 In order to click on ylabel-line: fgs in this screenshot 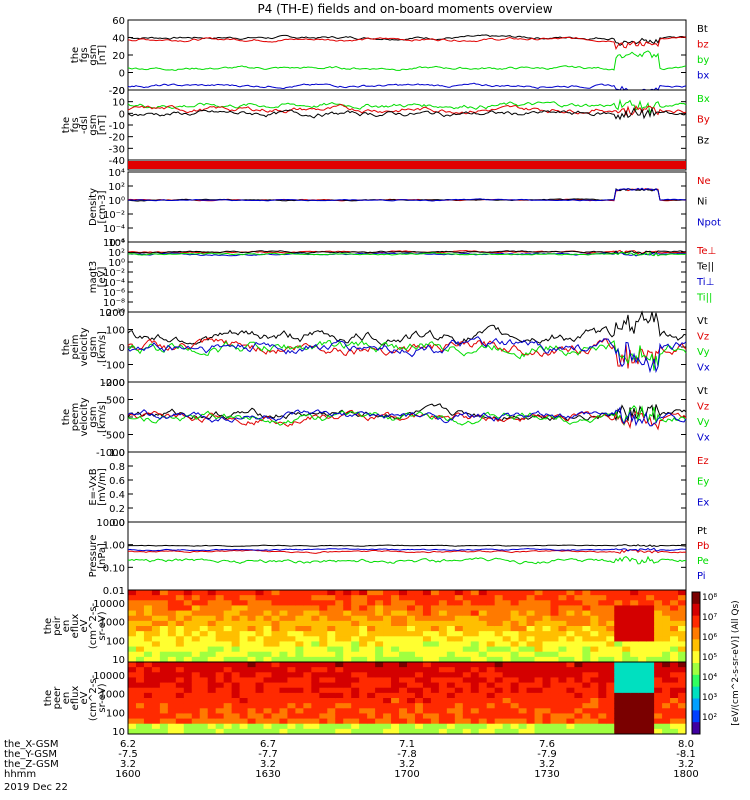, I will do `click(84, 54)`.